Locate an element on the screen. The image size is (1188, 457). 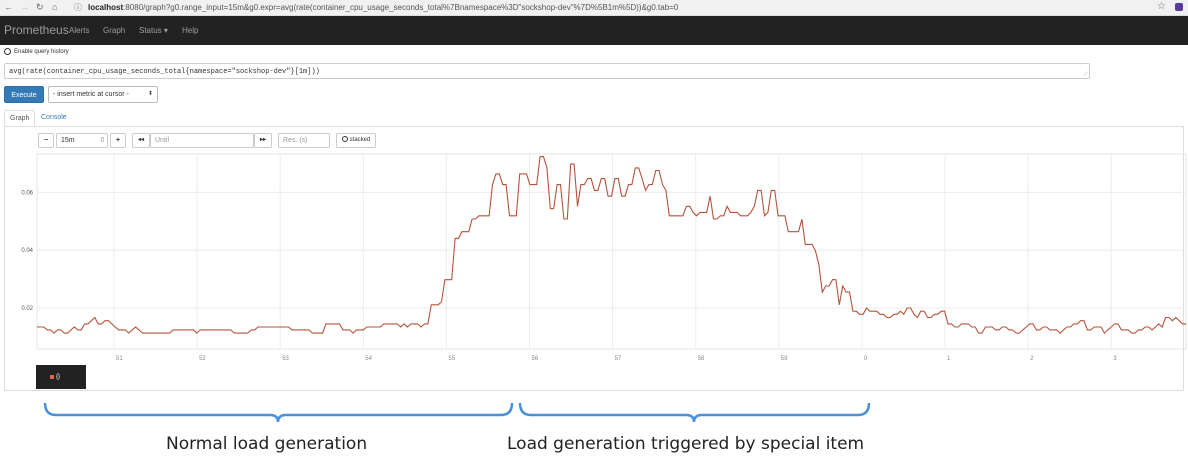
tab-console: Console is located at coordinates (54, 117).